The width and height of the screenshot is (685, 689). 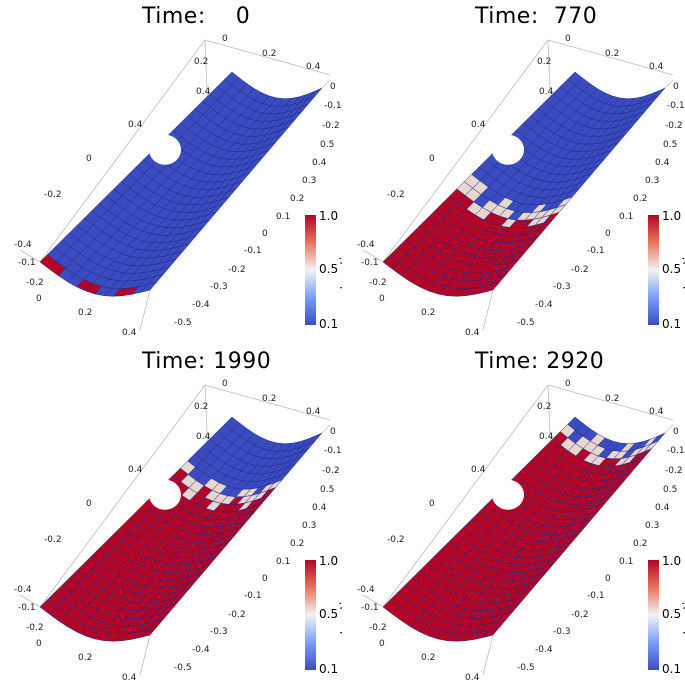 I want to click on panel-title: Time: 770, so click(x=536, y=16).